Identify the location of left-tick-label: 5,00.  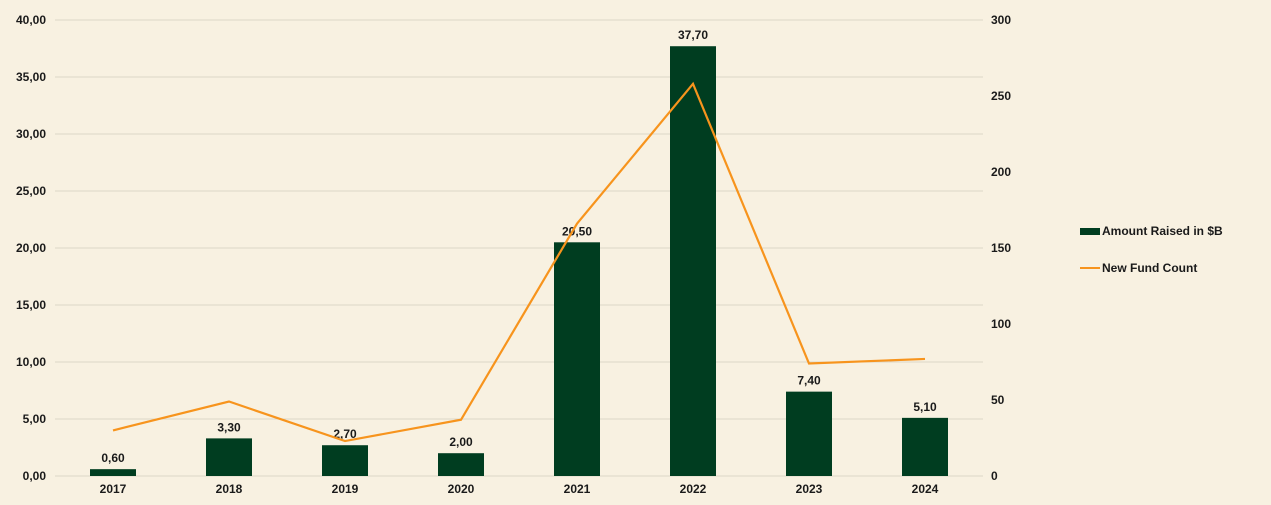
(35, 419).